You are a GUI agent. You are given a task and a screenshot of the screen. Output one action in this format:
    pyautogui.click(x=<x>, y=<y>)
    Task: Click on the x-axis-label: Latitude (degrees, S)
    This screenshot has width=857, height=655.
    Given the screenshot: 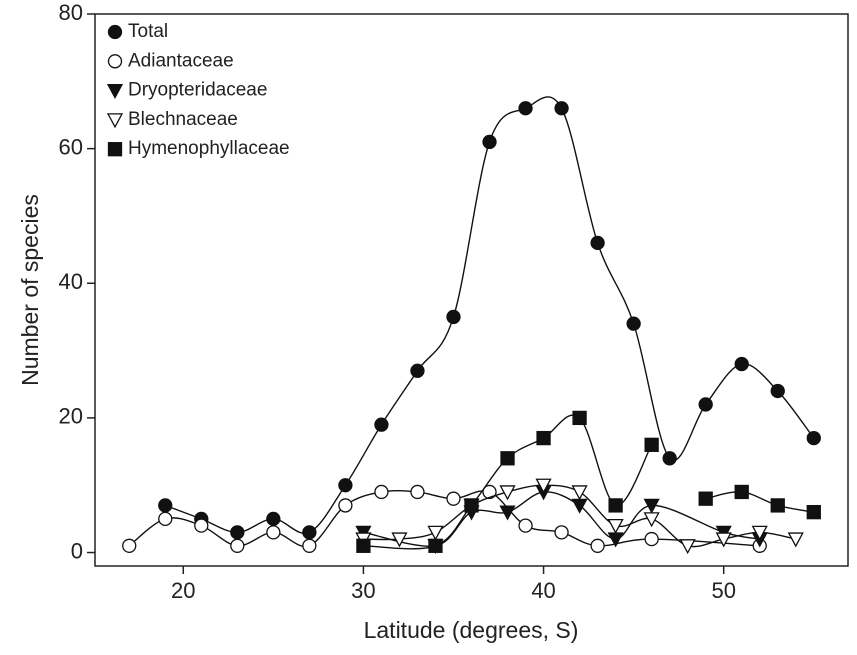 What is the action you would take?
    pyautogui.click(x=471, y=630)
    